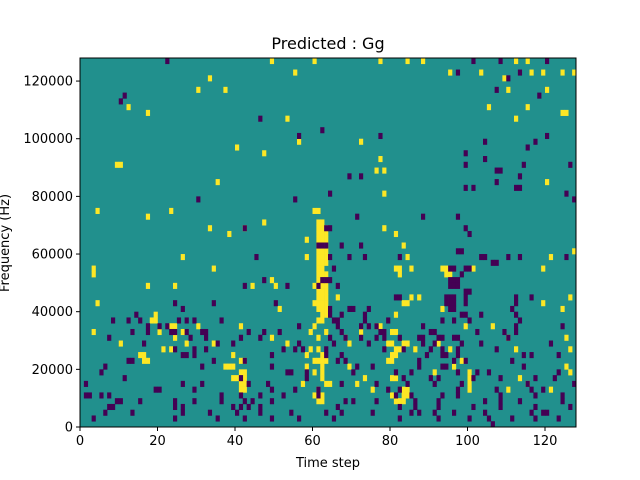 This screenshot has width=640, height=480. Describe the element at coordinates (327, 43) in the screenshot. I see `chart-title: Predicted : Gg` at that location.